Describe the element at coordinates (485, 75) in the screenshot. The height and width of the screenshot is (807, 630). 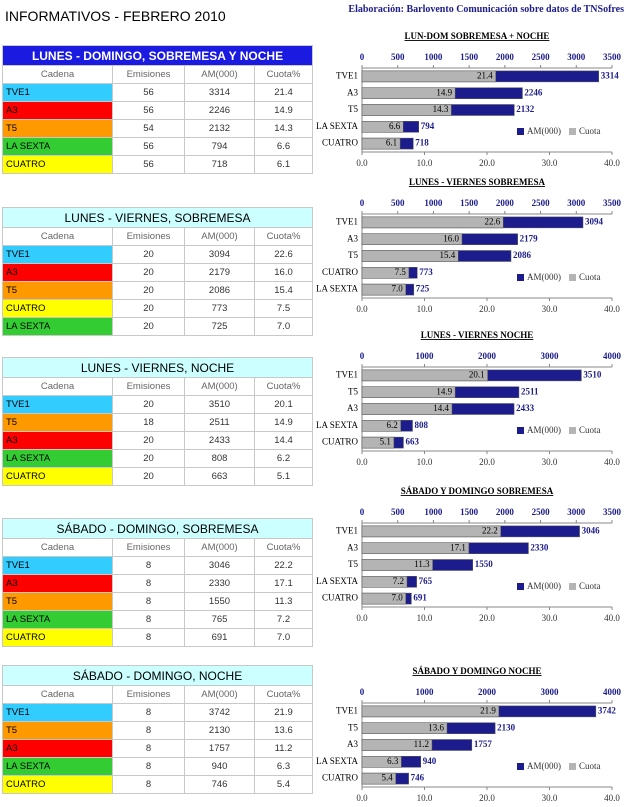
I see `value-label: 21.4` at that location.